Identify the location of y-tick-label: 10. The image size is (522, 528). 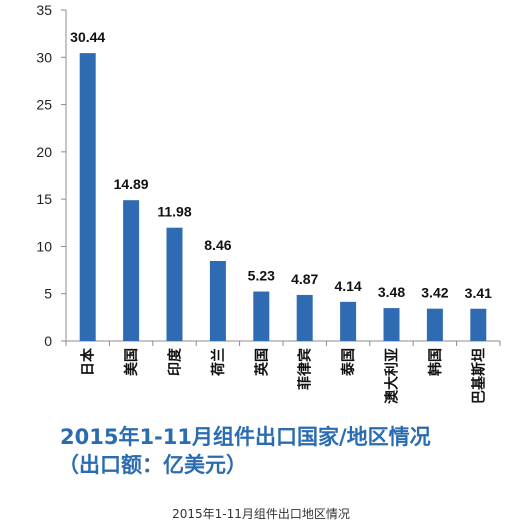
(44, 246).